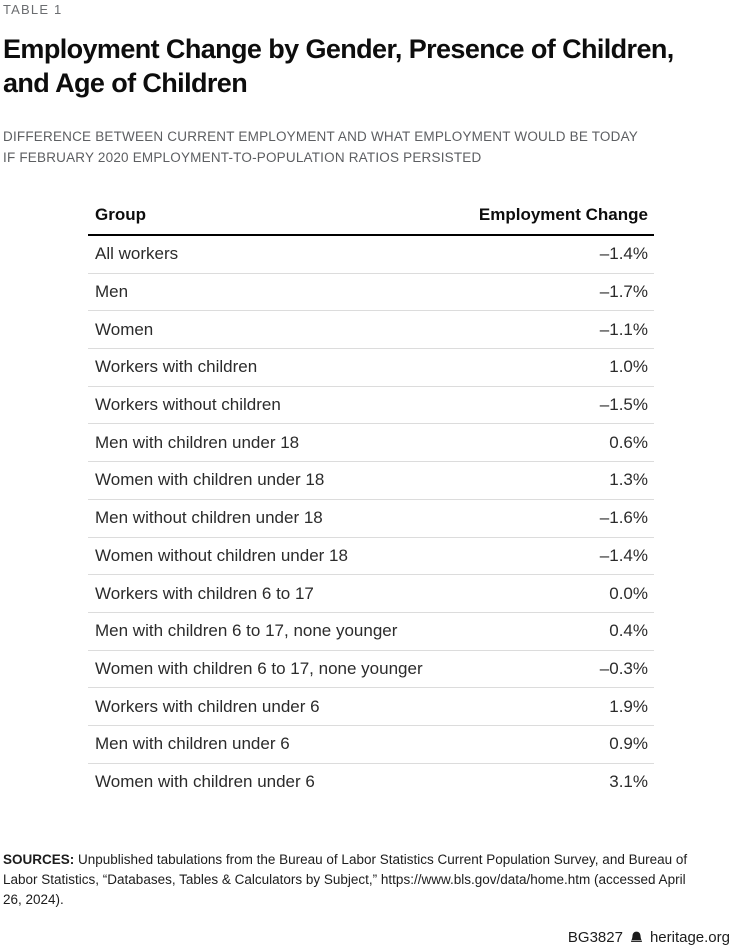 The width and height of the screenshot is (734, 952). What do you see at coordinates (628, 593) in the screenshot?
I see `row-change-value: 0.0%` at bounding box center [628, 593].